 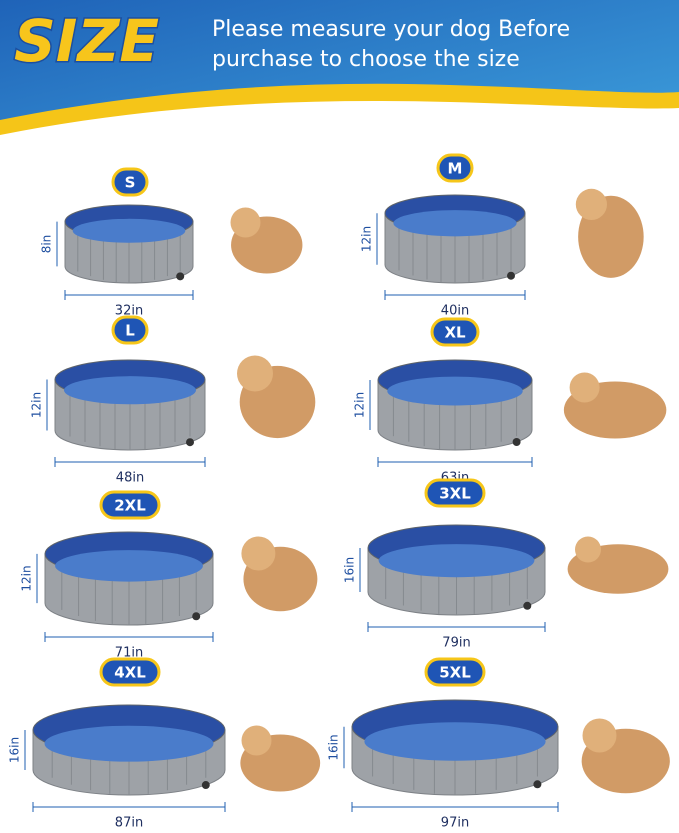 I want to click on diameter-label: 79in, so click(x=456, y=643).